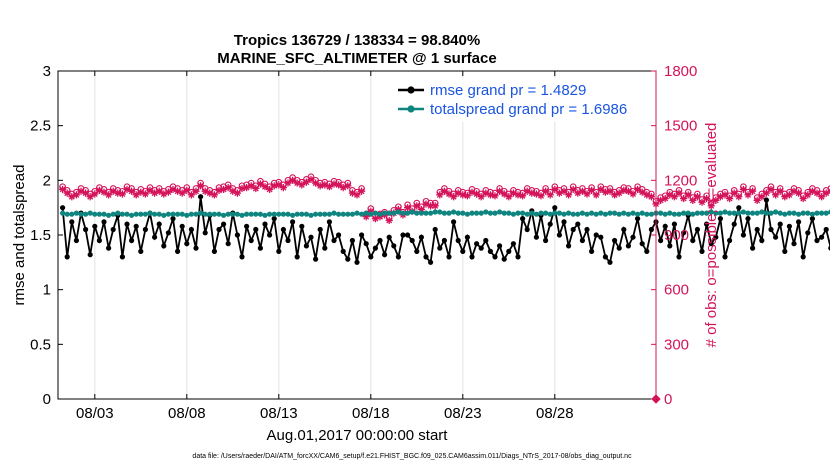  What do you see at coordinates (555, 413) in the screenshot?
I see `x-tick-label: 08/28` at bounding box center [555, 413].